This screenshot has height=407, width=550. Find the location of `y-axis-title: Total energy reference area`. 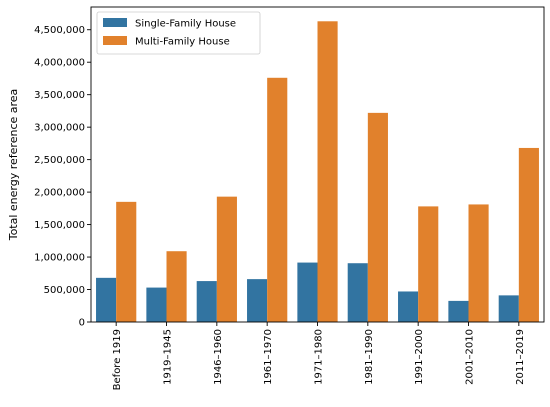

y-axis-title: Total energy reference area is located at coordinates (13, 165).